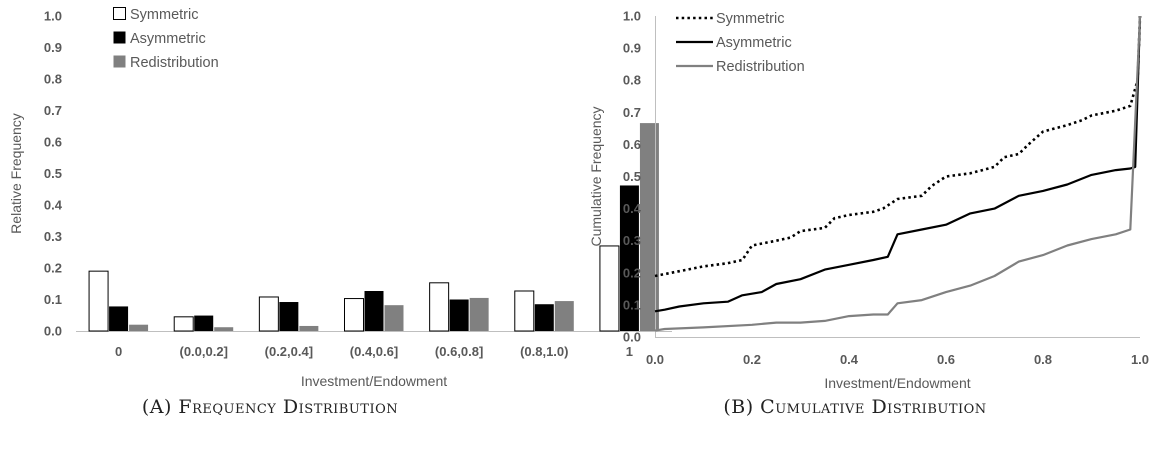 The height and width of the screenshot is (450, 1157). I want to click on legend-a: Symmetric Asymmetric Redistribution, so click(166, 39).